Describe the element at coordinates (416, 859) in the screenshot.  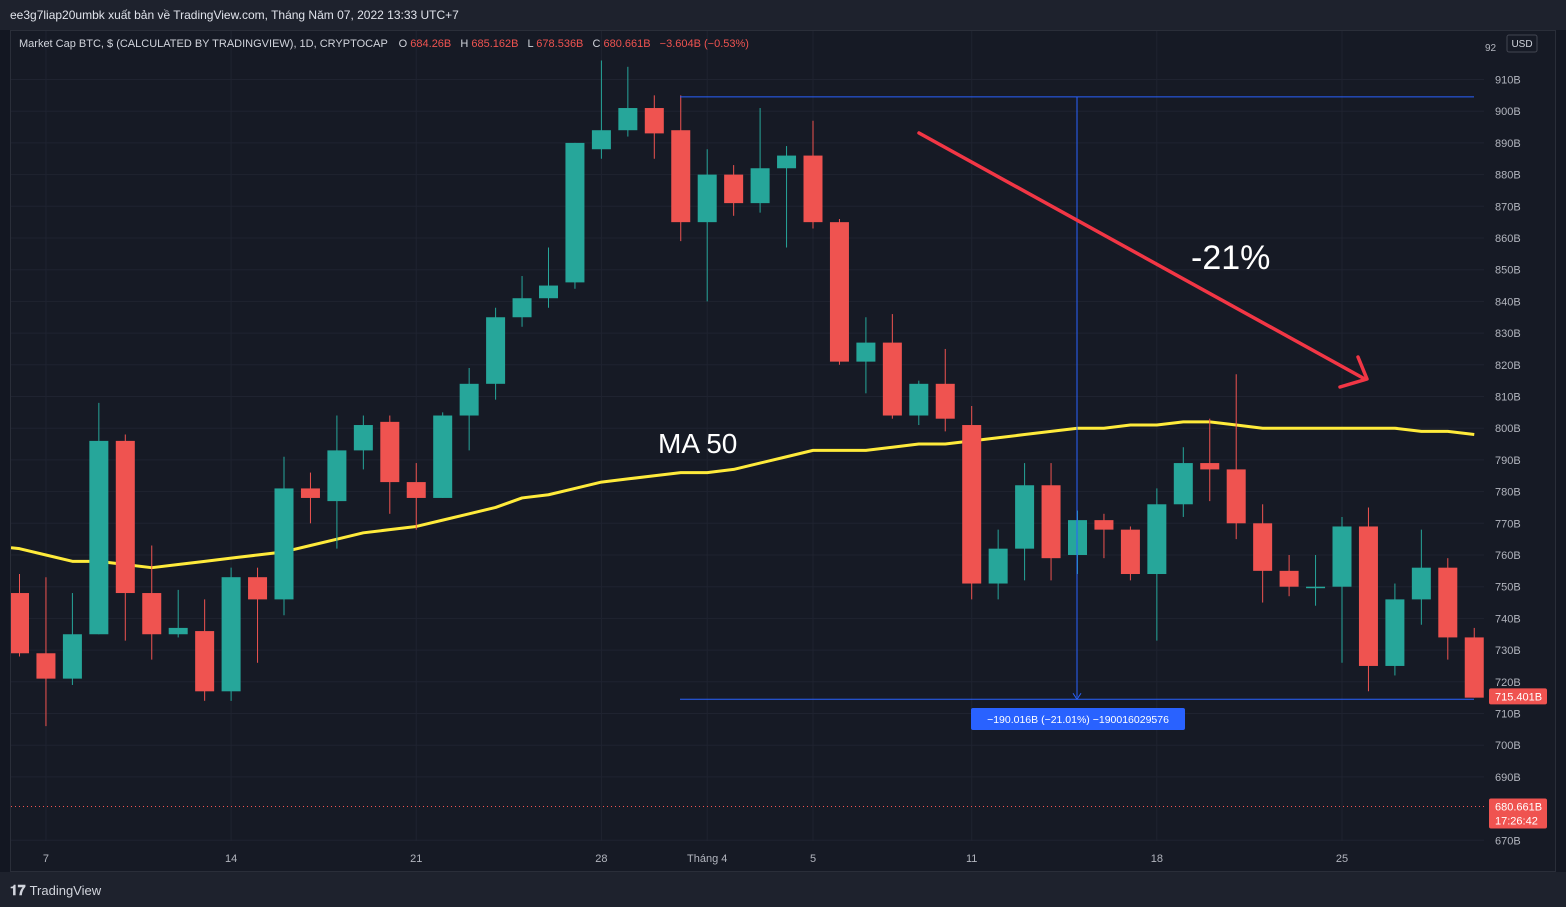
I see `time-tick-label: 21` at that location.